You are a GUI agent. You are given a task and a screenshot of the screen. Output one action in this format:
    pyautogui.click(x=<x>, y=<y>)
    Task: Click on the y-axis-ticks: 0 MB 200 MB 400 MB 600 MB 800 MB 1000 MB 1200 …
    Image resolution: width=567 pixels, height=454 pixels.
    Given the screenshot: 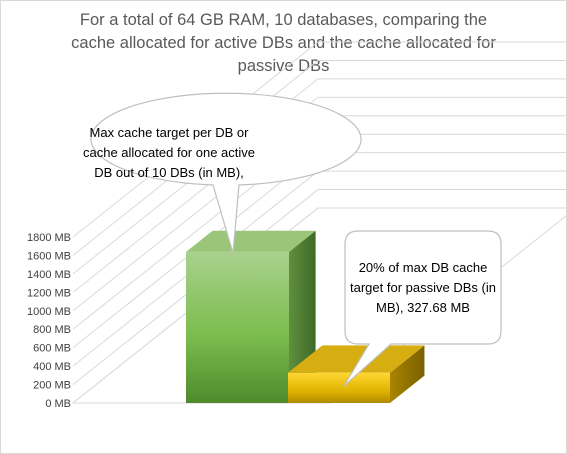 What is the action you would take?
    pyautogui.click(x=49, y=321)
    